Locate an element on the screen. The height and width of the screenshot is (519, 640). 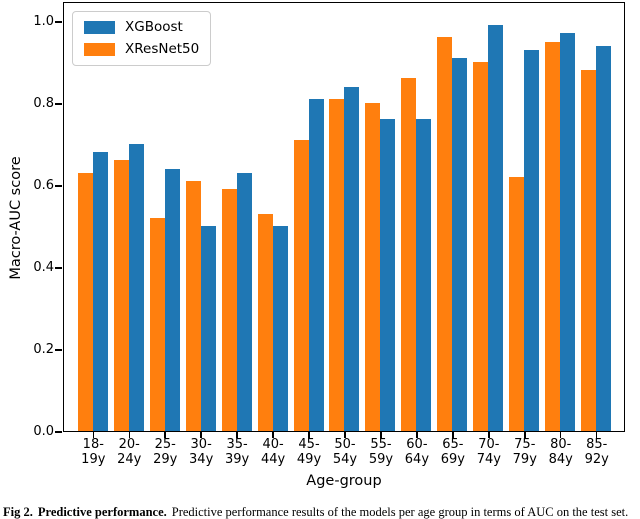
x-tick-label-35-39y: 35- 39y is located at coordinates (237, 452).